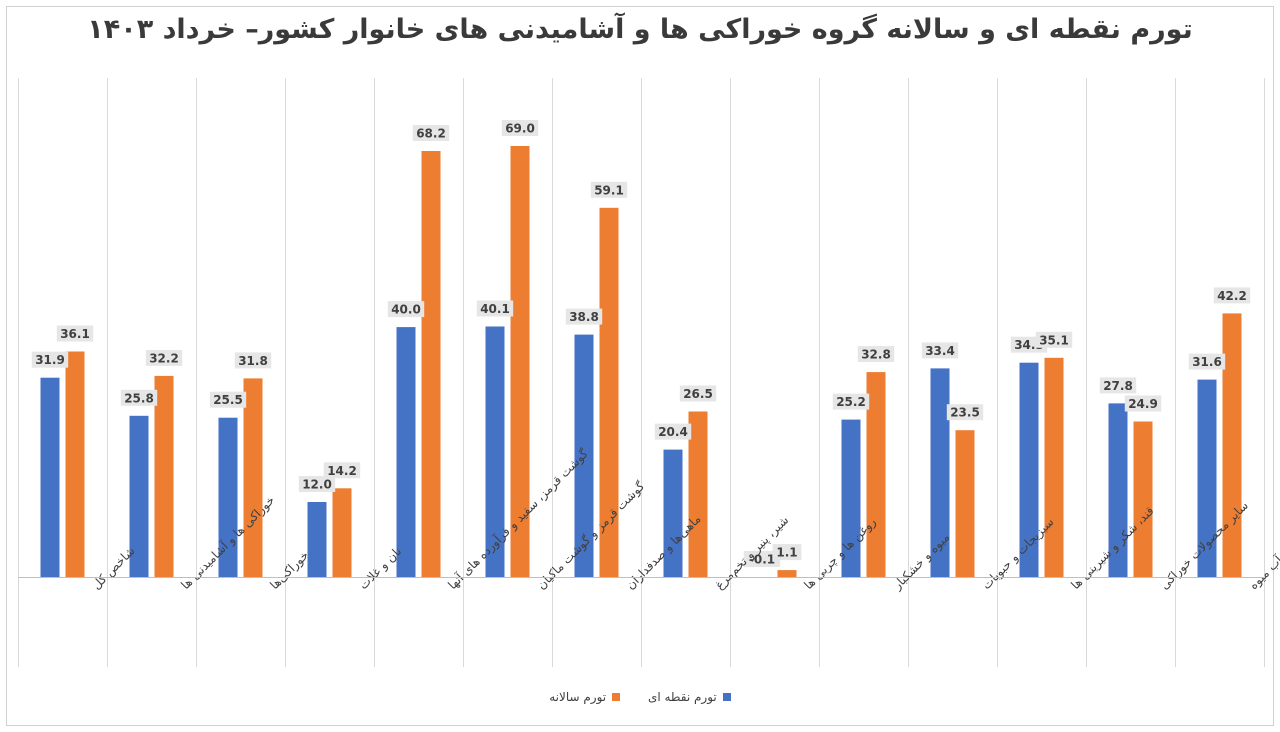 The image size is (1280, 732). I want to click on data-label-annual: 68.2, so click(431, 134).